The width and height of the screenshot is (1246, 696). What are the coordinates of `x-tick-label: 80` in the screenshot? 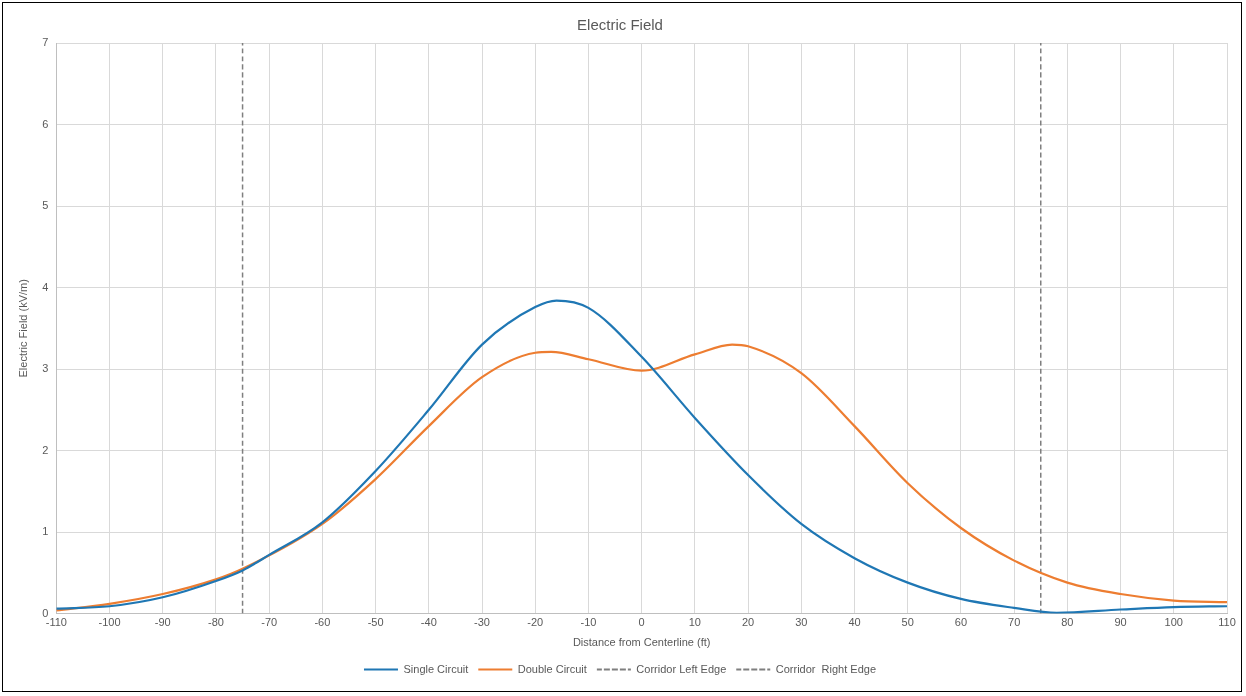 It's located at (1067, 622).